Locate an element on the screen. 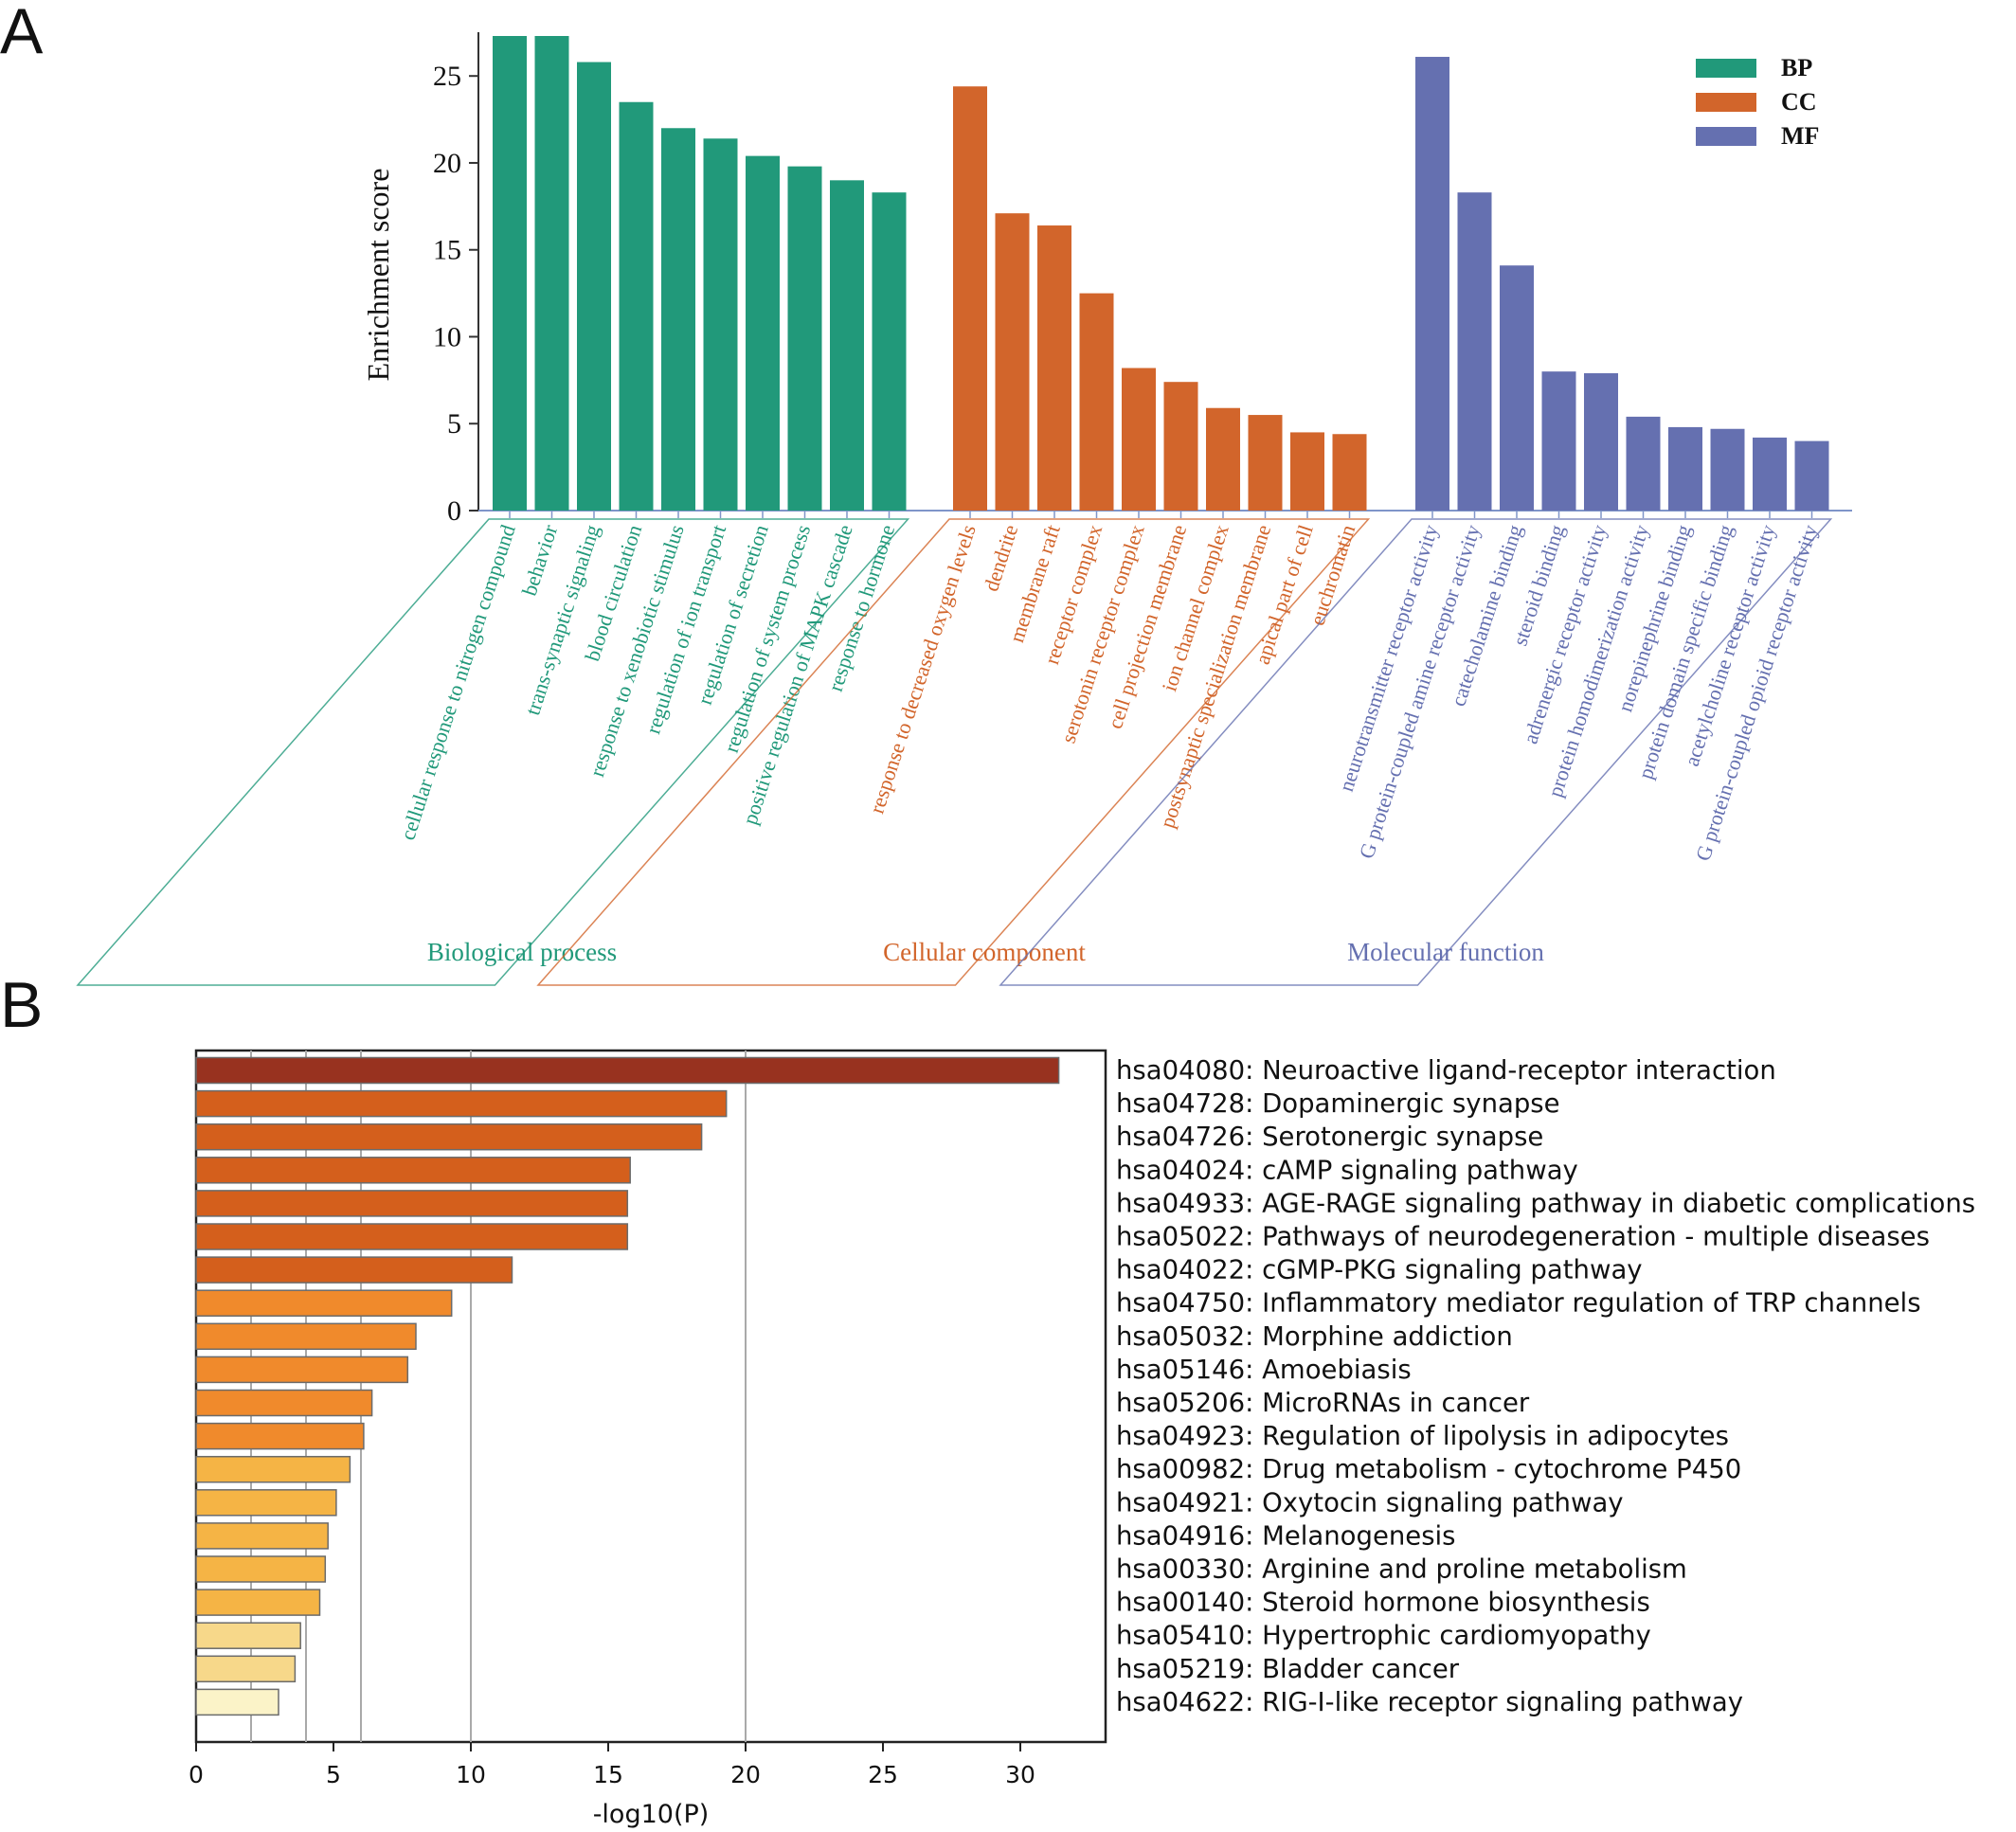 The width and height of the screenshot is (2016, 1832). category-label: dendrite is located at coordinates (1000, 558).